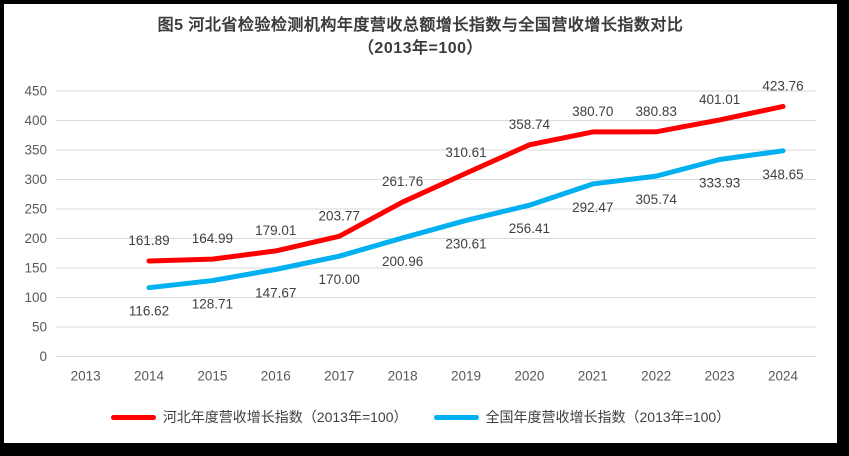 This screenshot has height=456, width=849. I want to click on legend-label-hebei: 河北年度营收增长指数（2013年=100）, so click(285, 417).